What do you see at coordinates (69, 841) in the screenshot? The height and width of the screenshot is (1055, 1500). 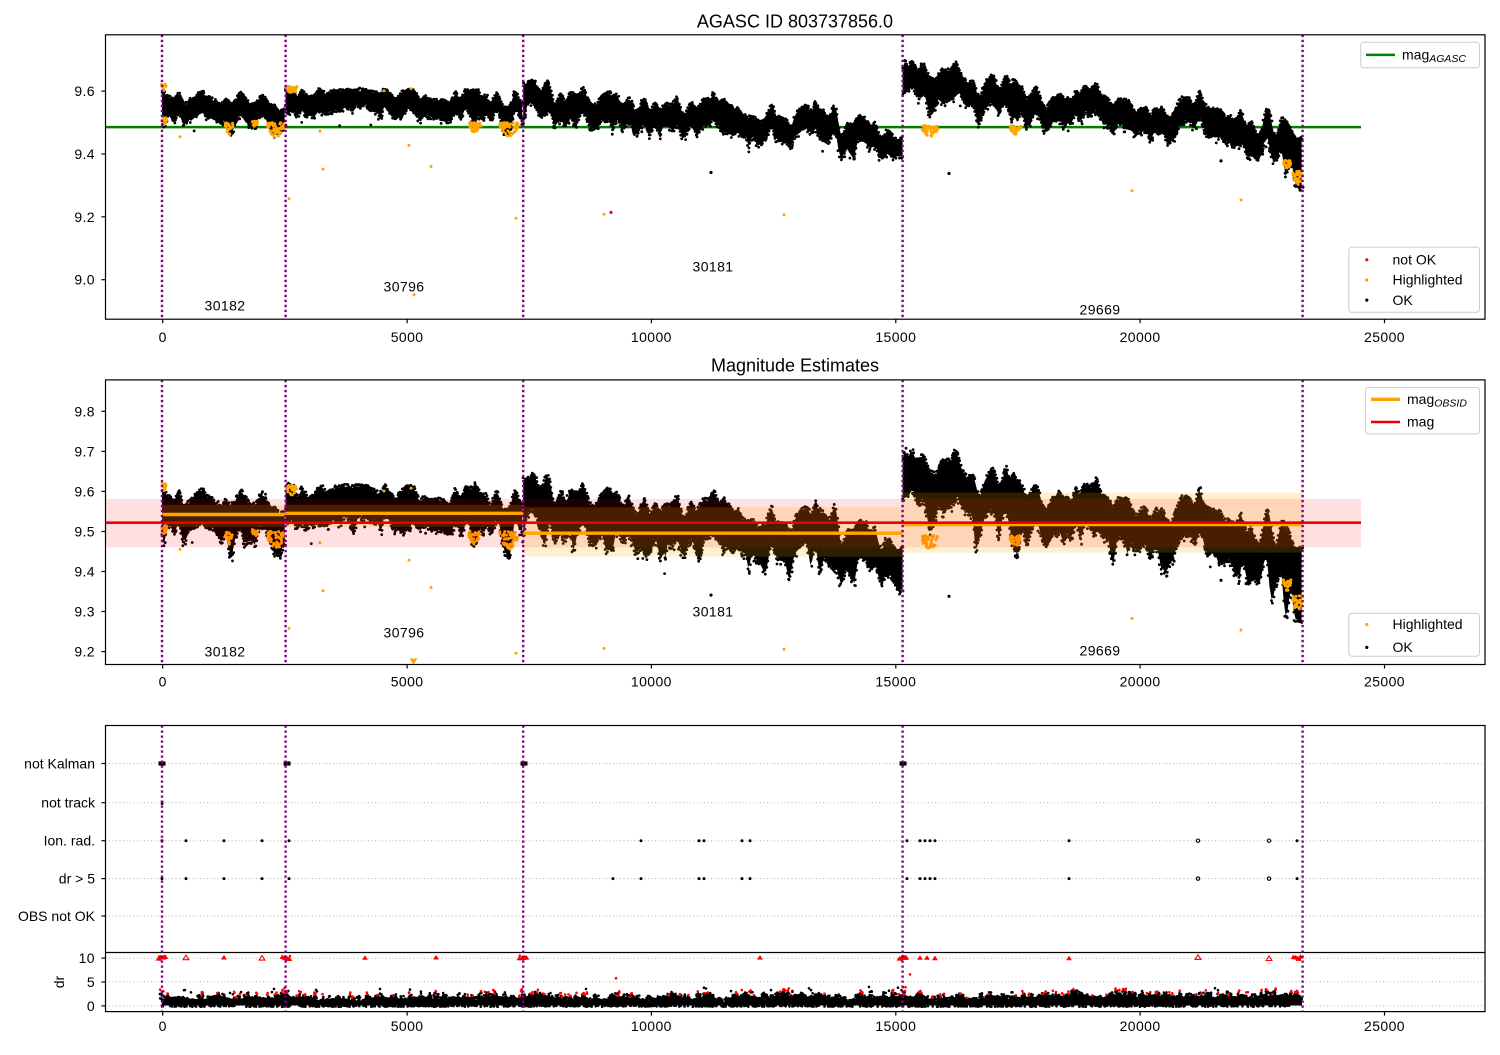 I see `svg-text: Ion. rad.` at bounding box center [69, 841].